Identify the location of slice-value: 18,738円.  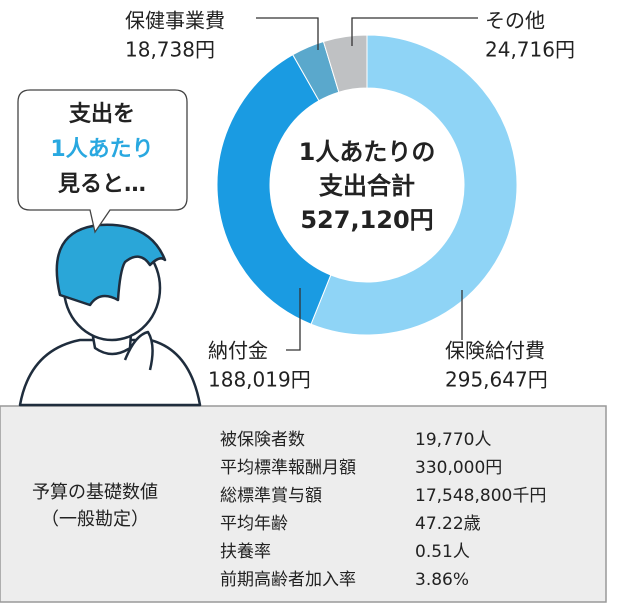
(170, 50).